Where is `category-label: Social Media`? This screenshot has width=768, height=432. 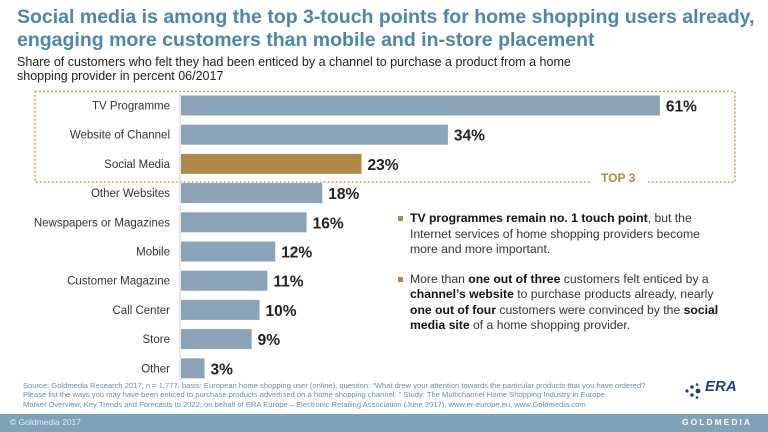
category-label: Social Media is located at coordinates (137, 165).